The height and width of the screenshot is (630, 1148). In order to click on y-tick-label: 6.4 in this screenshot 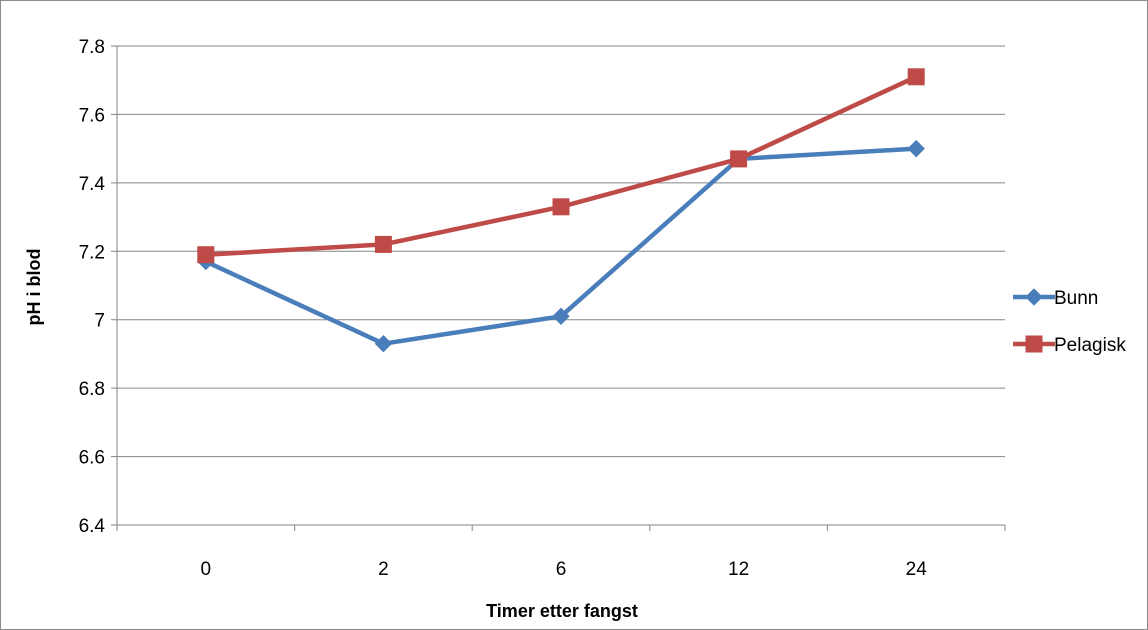, I will do `click(92, 526)`.